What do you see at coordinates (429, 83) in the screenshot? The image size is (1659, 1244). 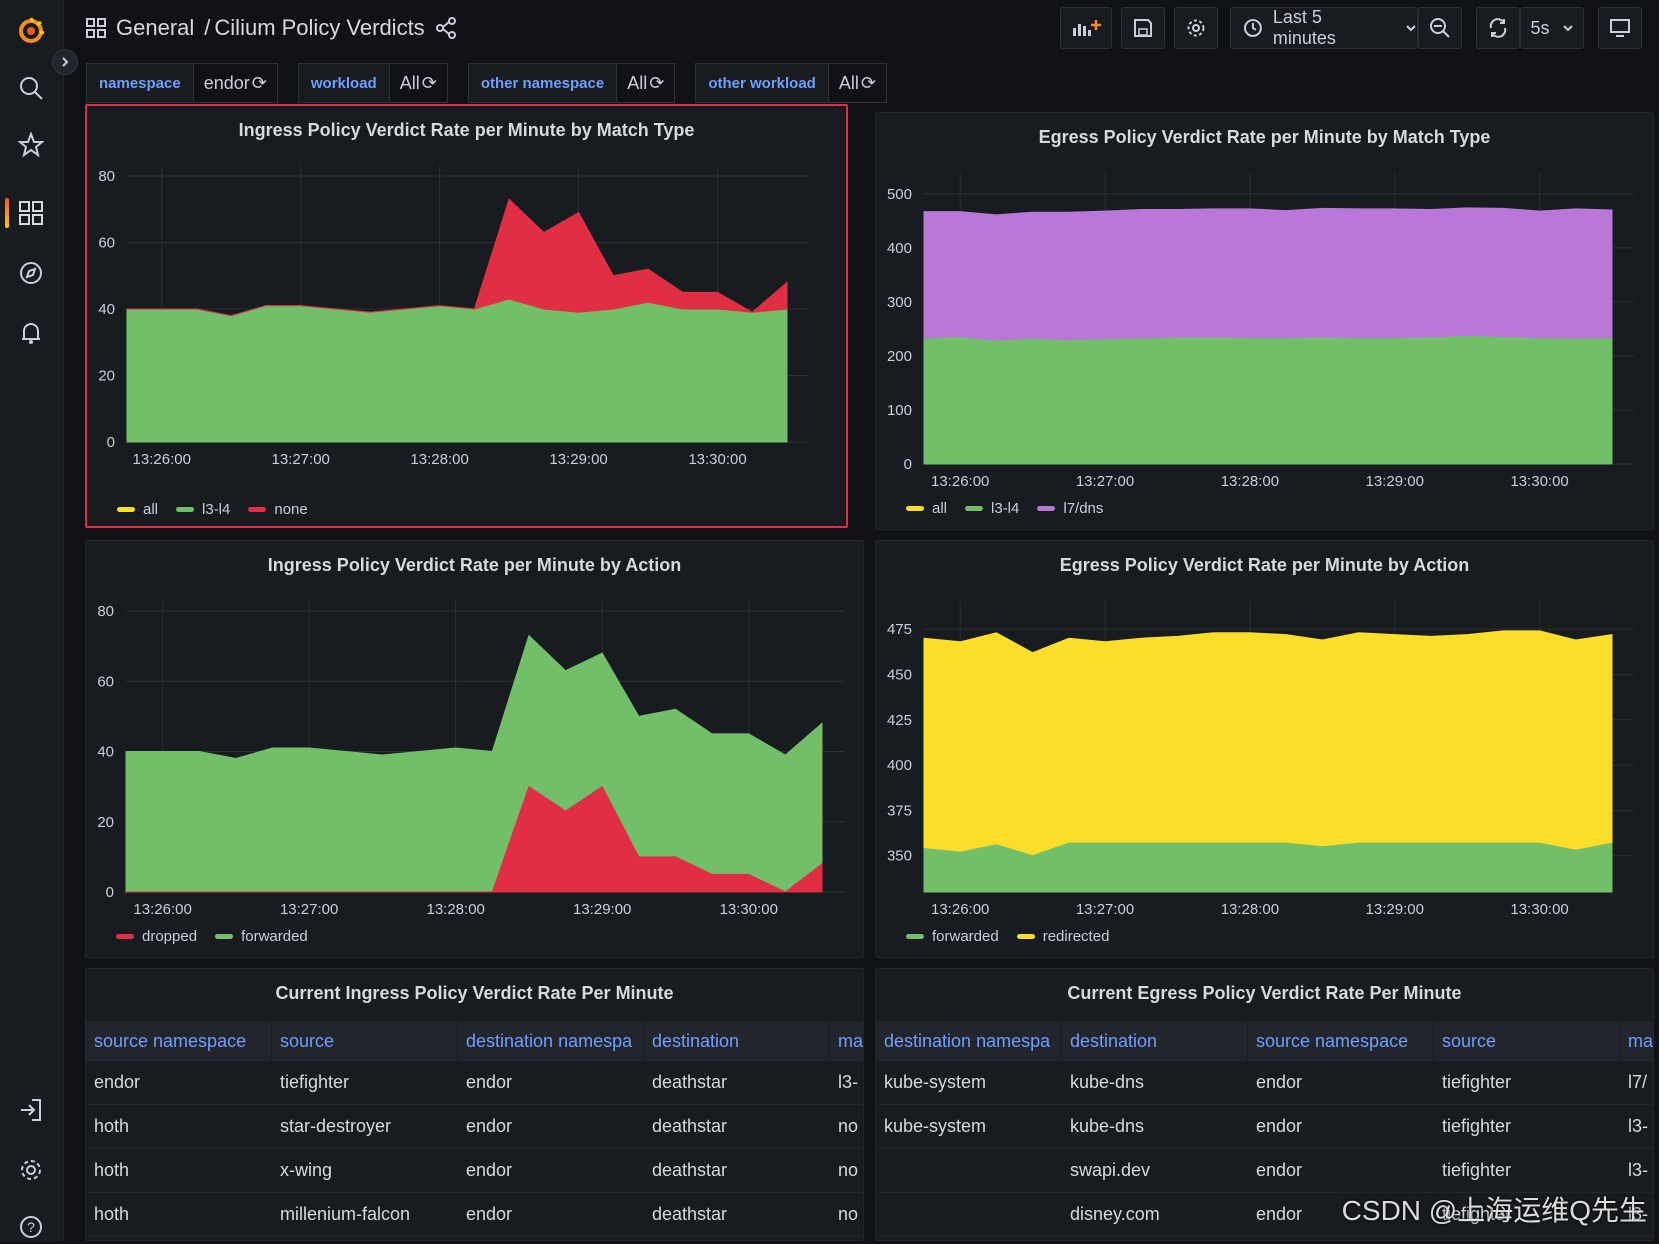 I see `loading-spinner-icon: ⟳` at bounding box center [429, 83].